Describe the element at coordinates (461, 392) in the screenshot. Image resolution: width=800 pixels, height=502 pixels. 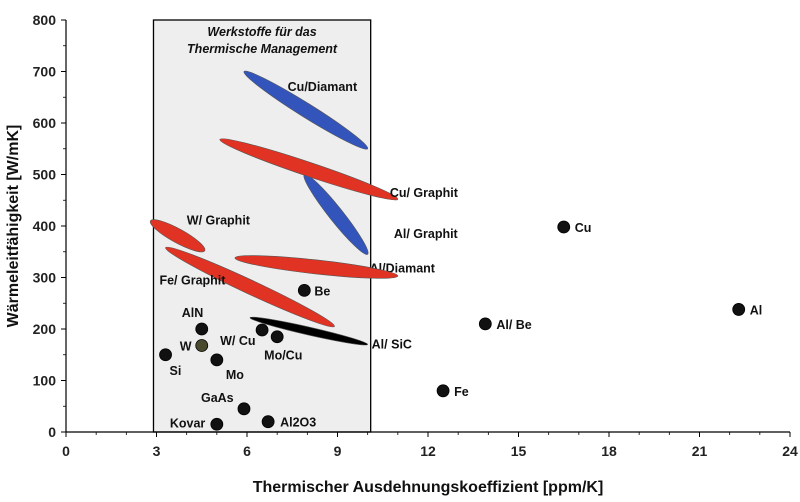
I see `point-label-fe: Fe` at that location.